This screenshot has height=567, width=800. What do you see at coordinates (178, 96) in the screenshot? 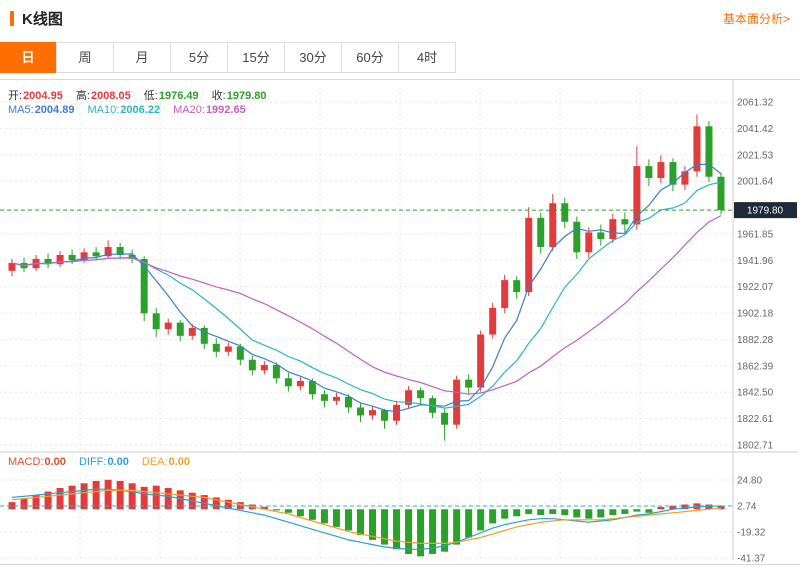
I see `low-value: 1976.49` at bounding box center [178, 96].